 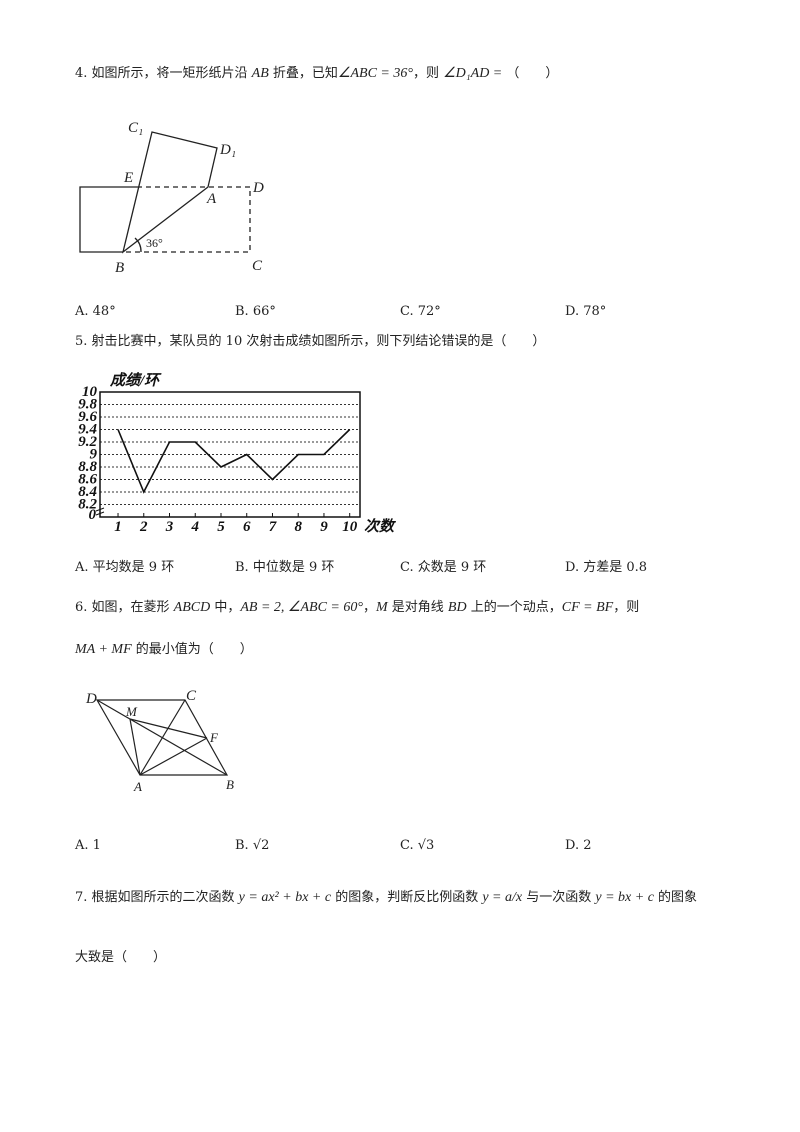 What do you see at coordinates (252, 845) in the screenshot?
I see `option: B. √2` at bounding box center [252, 845].